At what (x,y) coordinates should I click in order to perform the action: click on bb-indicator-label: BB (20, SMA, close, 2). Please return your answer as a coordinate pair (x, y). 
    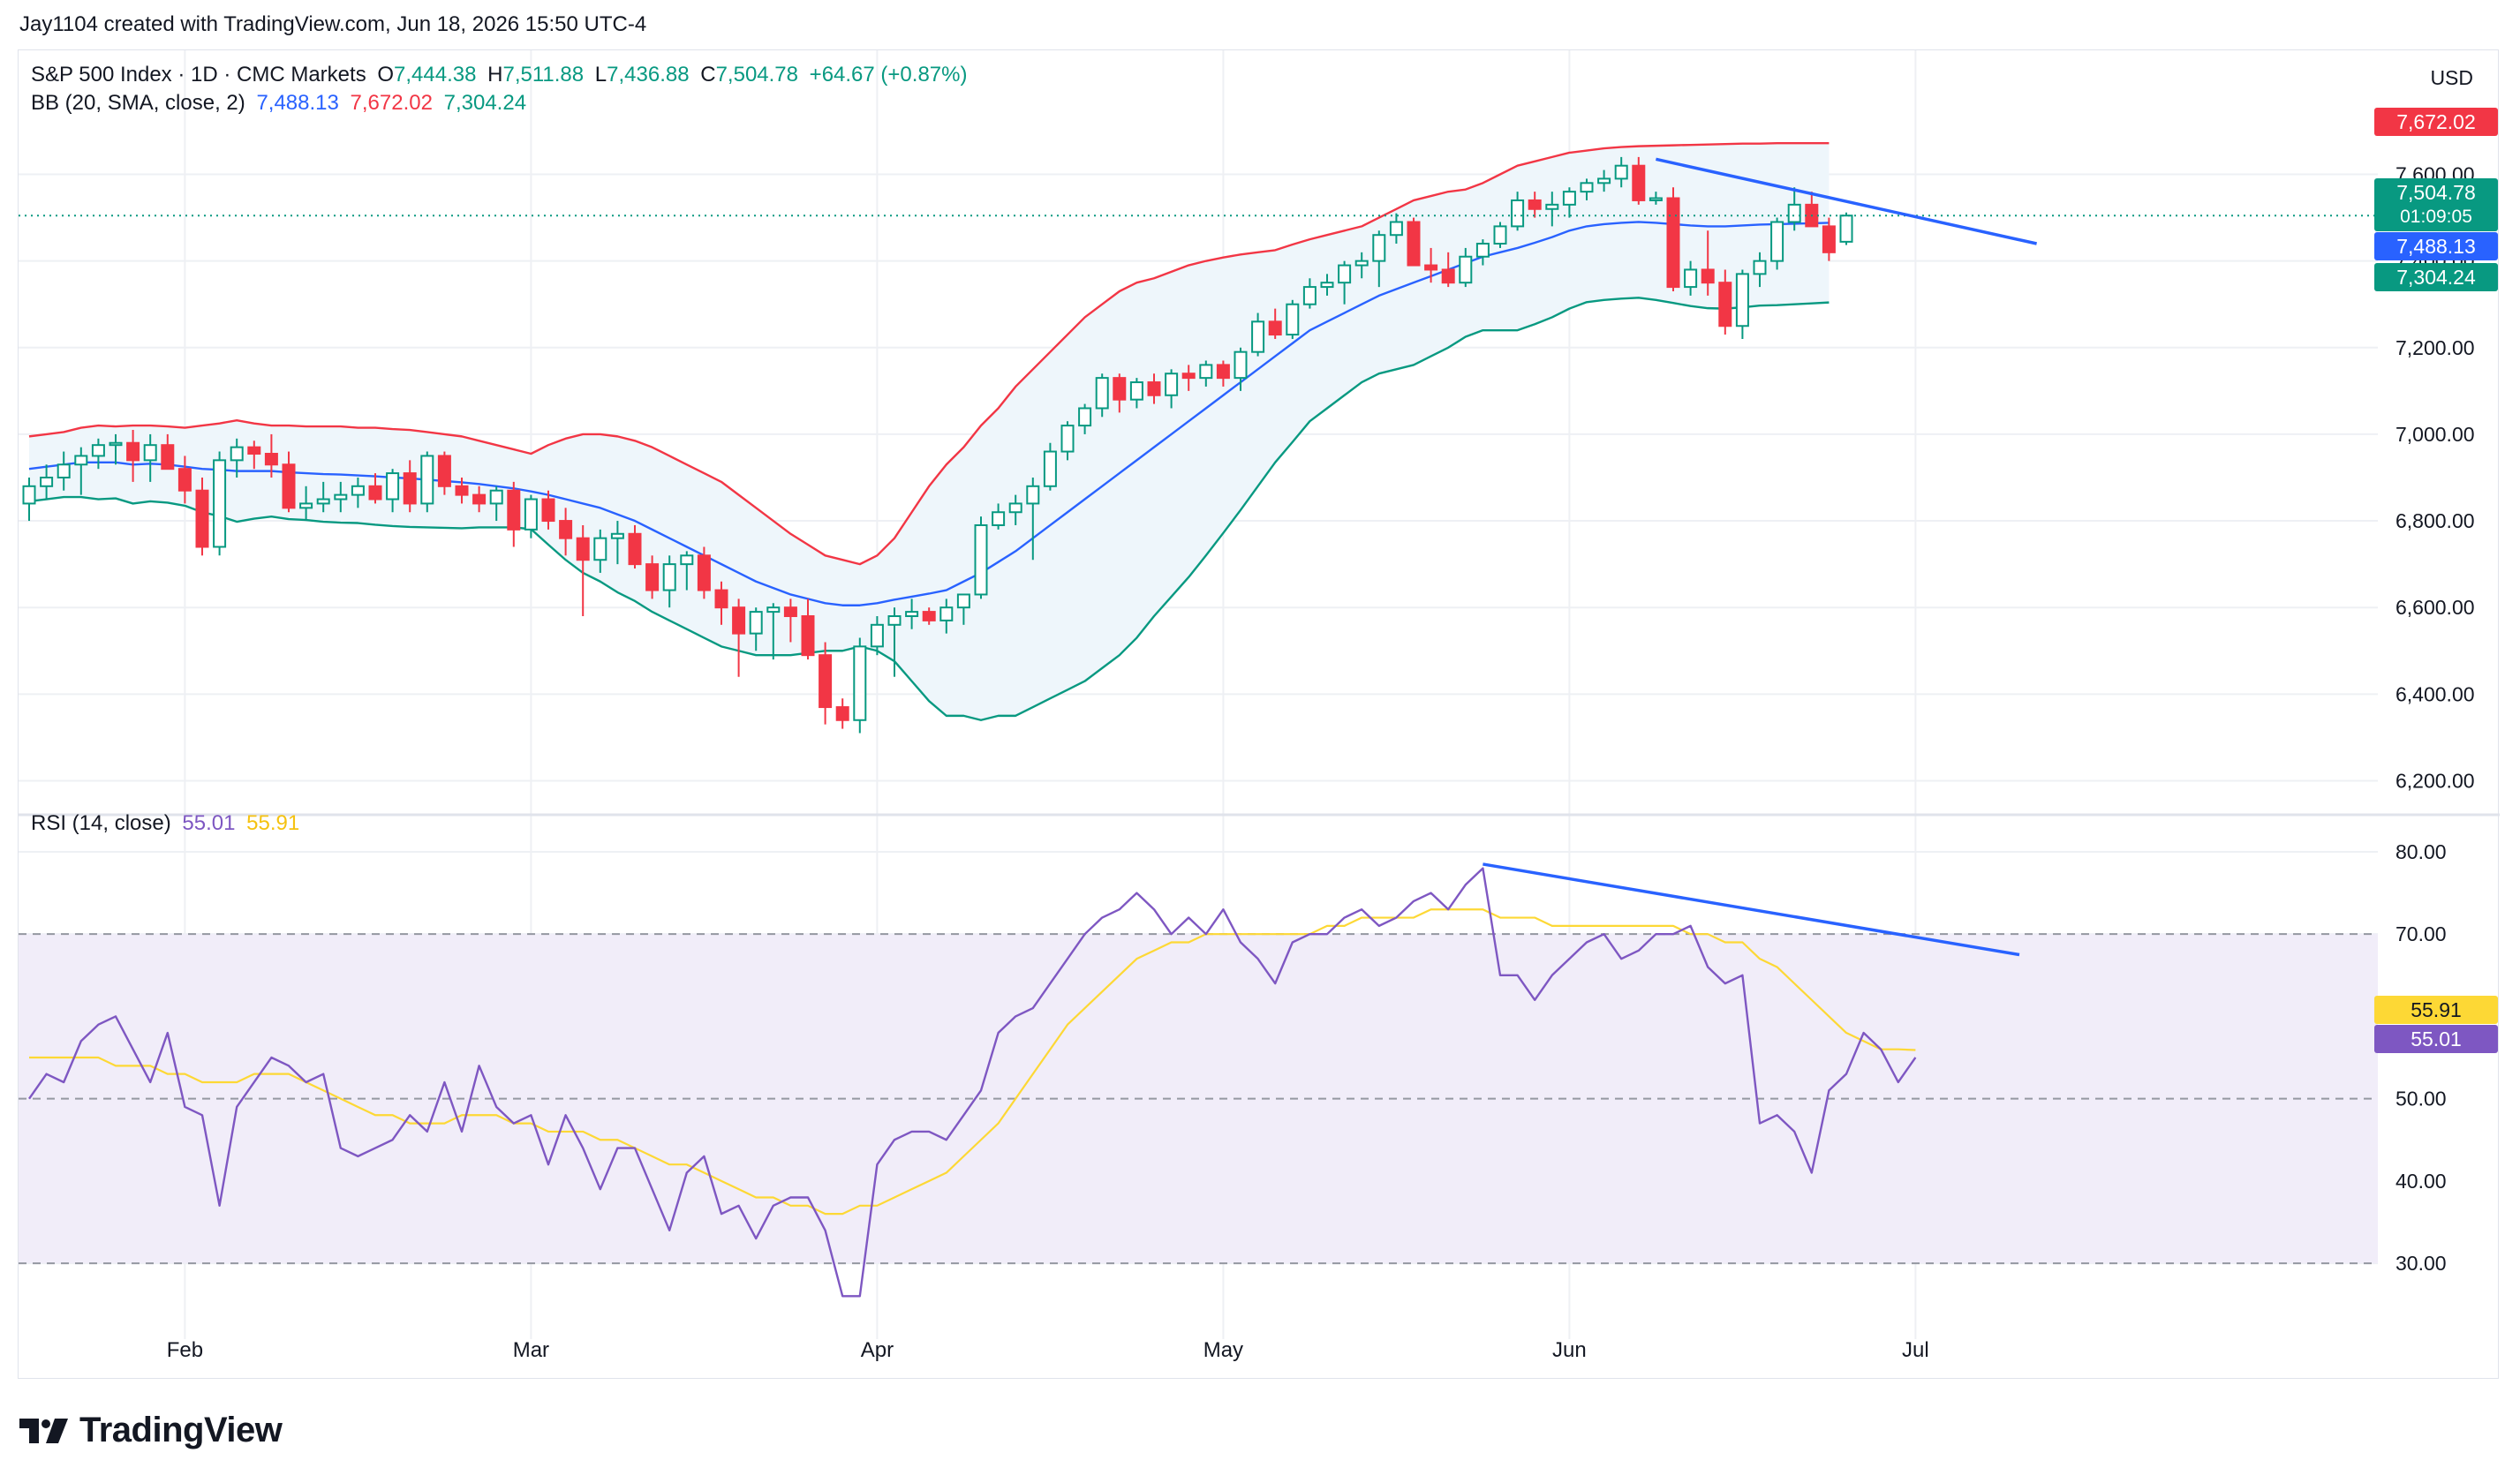
    Looking at the image, I should click on (138, 103).